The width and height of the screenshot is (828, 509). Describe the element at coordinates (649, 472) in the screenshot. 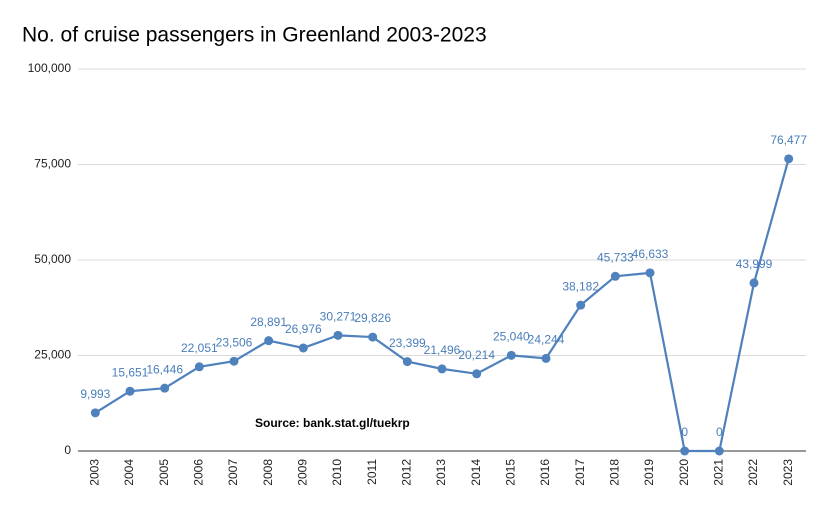

I see `x-tick-label: 2019` at that location.